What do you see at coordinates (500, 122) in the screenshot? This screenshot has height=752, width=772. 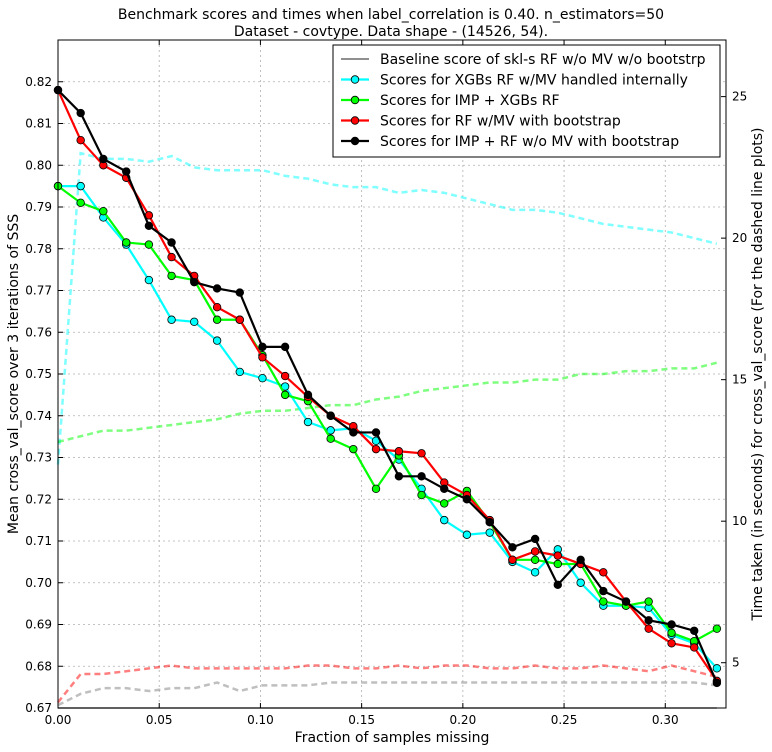 I see `legend-label: Scores for RF w/MV with bootstrap` at bounding box center [500, 122].